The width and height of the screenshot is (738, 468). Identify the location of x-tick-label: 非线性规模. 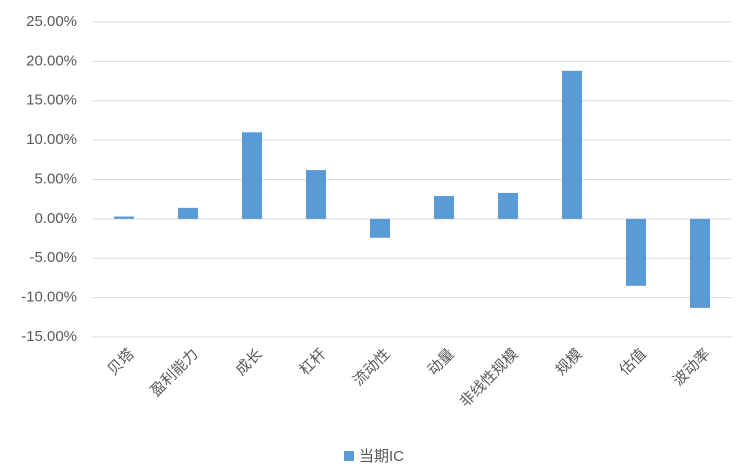
(489, 378).